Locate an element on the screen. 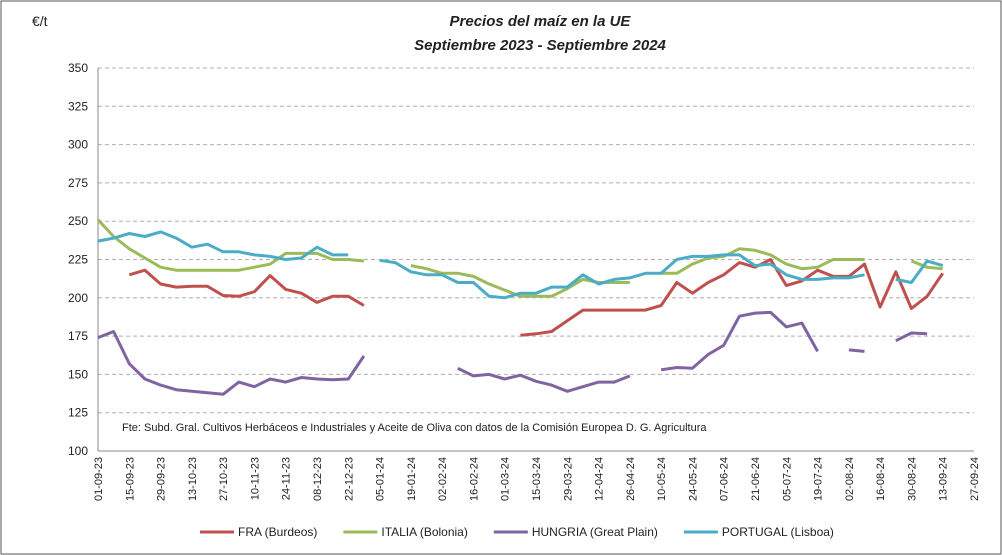  x-tick-label: 10-05-24 is located at coordinates (662, 479).